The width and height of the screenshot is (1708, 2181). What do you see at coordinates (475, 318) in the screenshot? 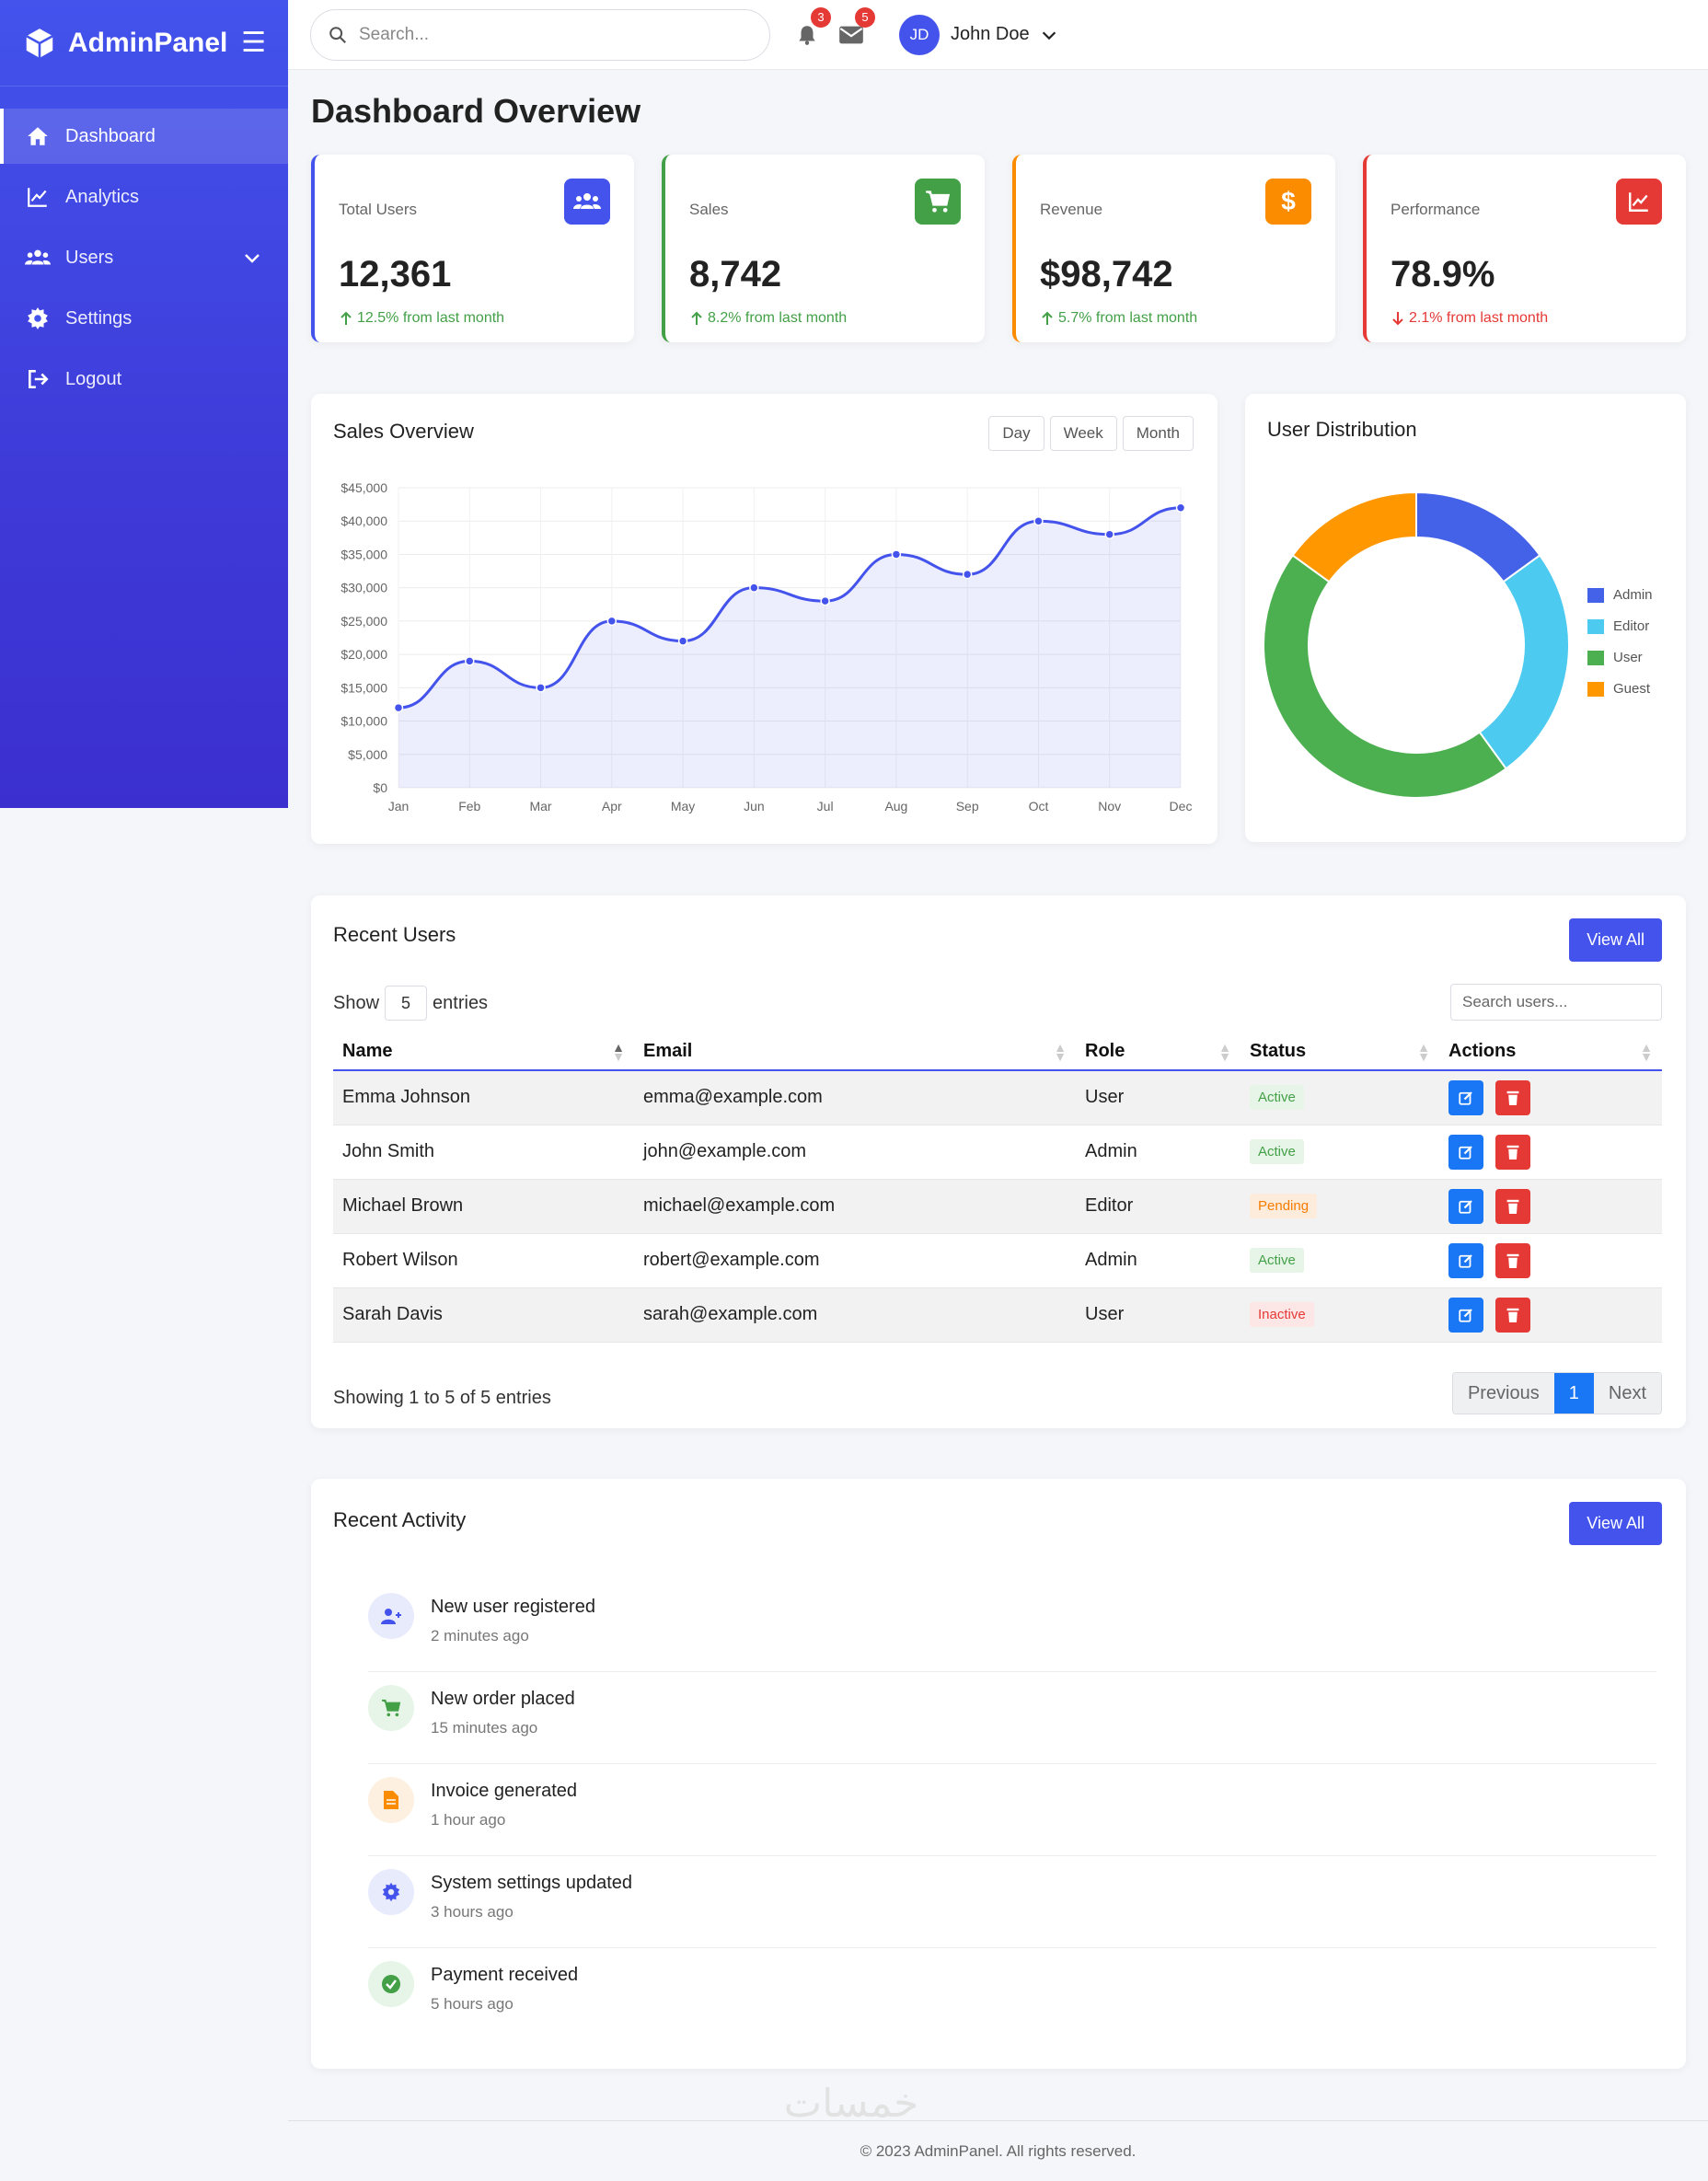
I see `stat-change: 12.5% from last month` at bounding box center [475, 318].